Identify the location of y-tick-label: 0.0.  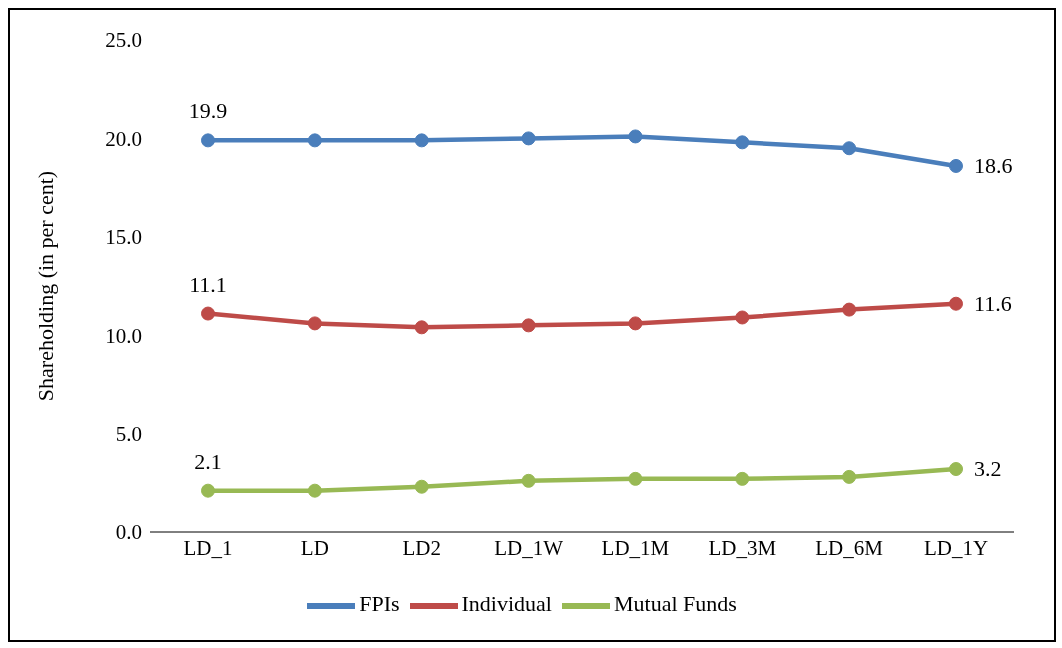
(128, 532).